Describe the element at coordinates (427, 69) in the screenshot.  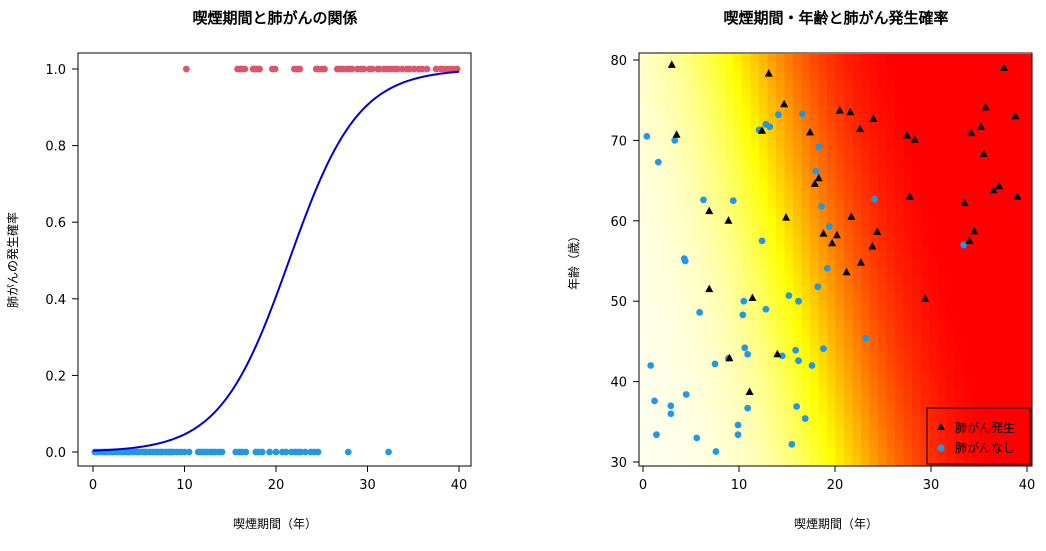
I see `cancer-point` at that location.